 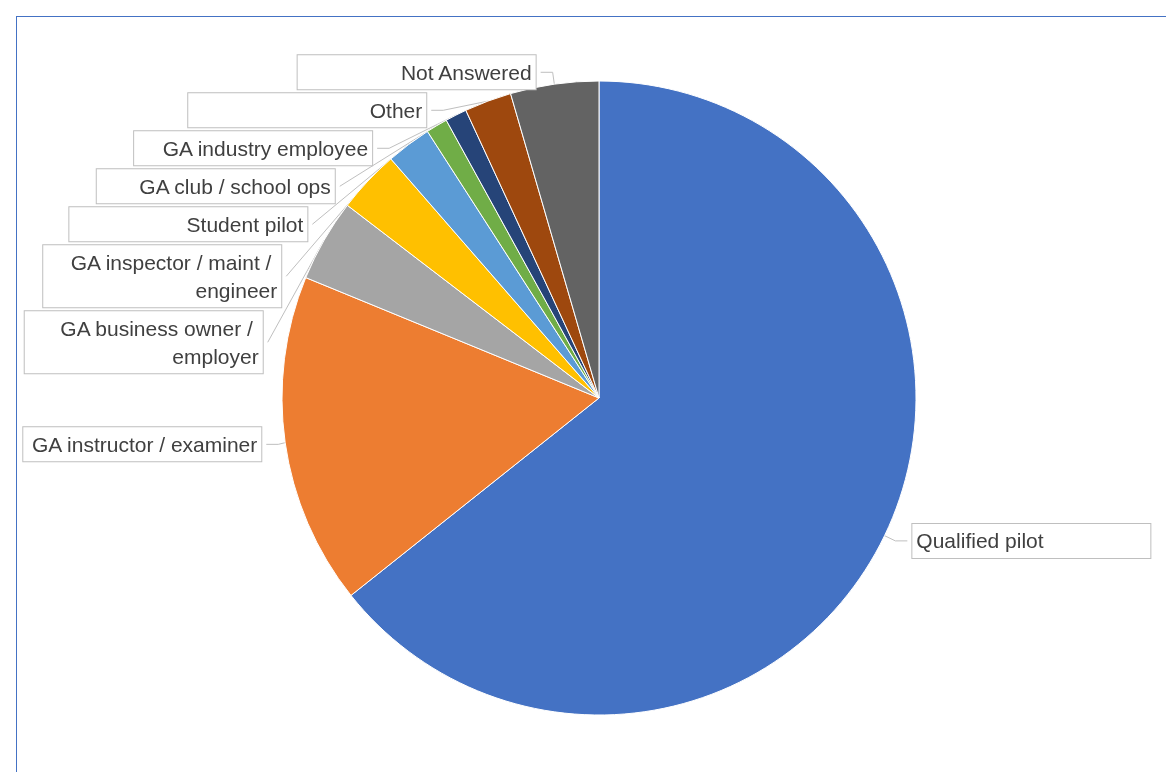 What do you see at coordinates (235, 186) in the screenshot?
I see `slice-label: GA club / school ops` at bounding box center [235, 186].